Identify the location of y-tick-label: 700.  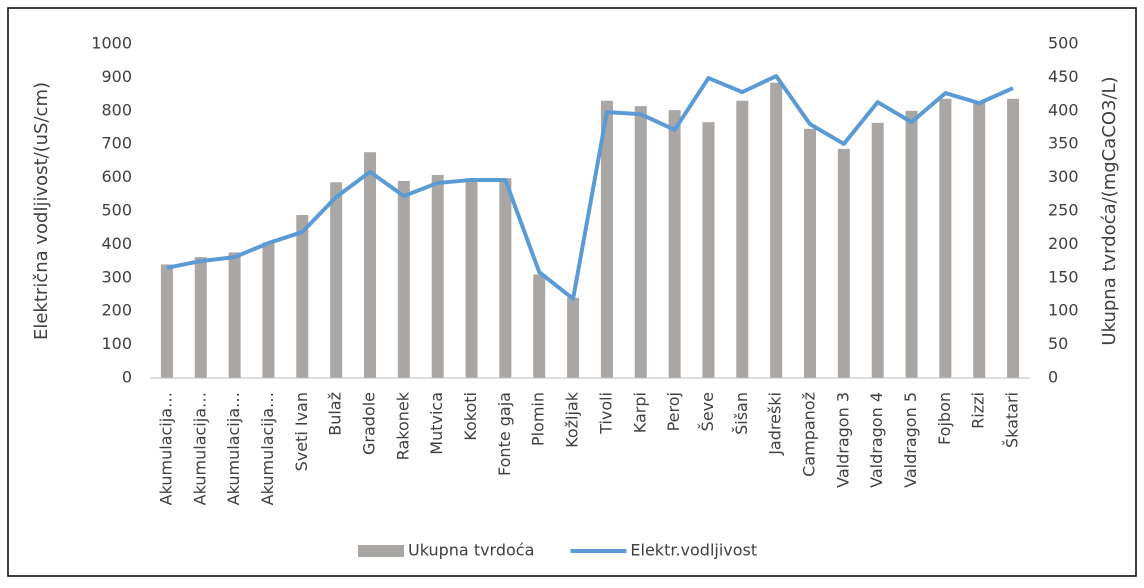
(116, 143).